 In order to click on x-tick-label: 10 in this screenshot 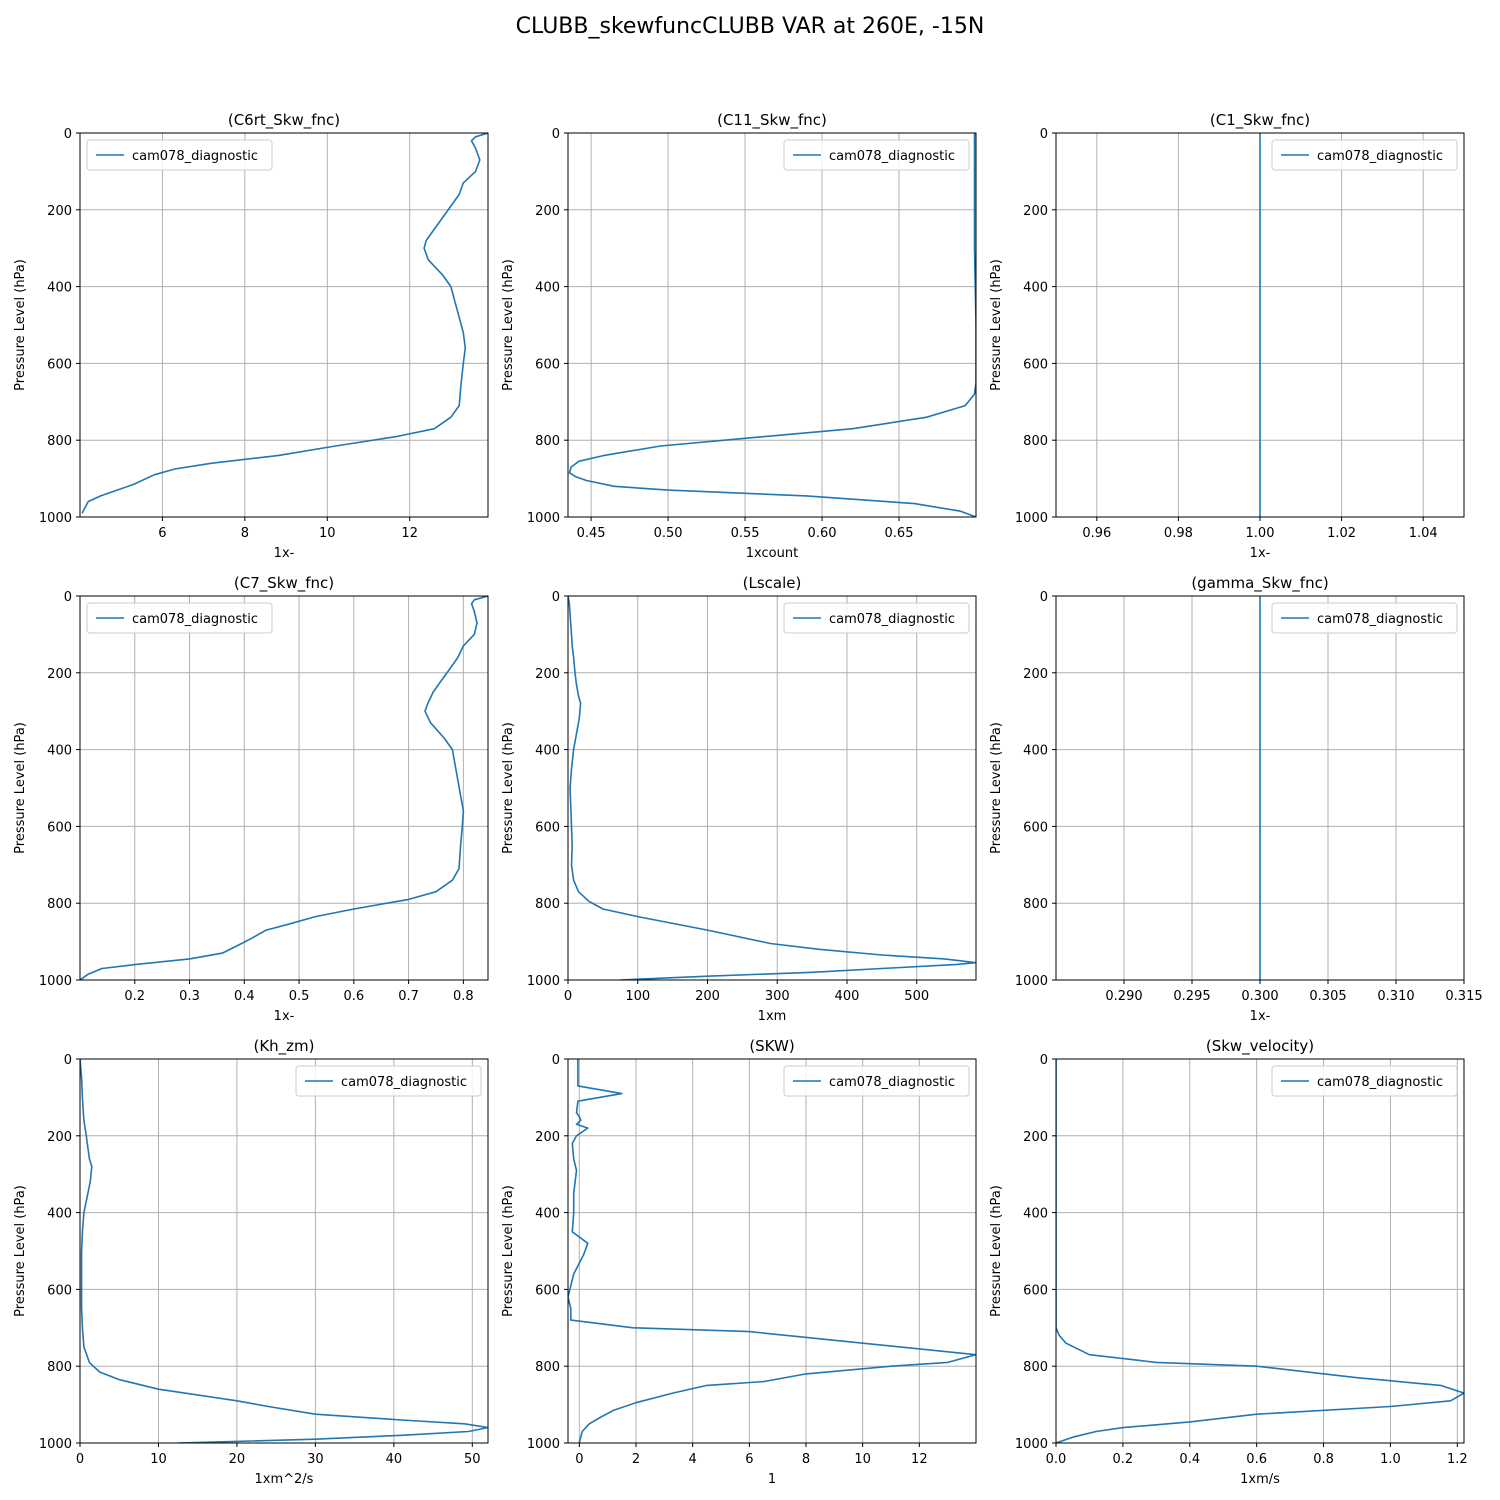, I will do `click(327, 533)`.